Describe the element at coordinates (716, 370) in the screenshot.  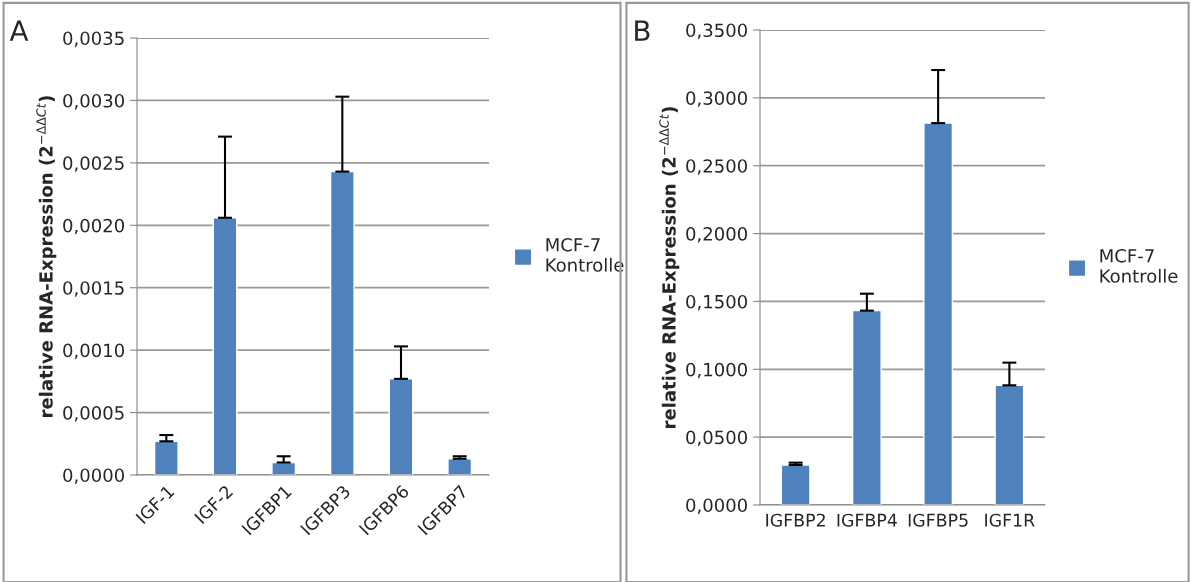
I see `y-tick-label: 0,1000` at that location.